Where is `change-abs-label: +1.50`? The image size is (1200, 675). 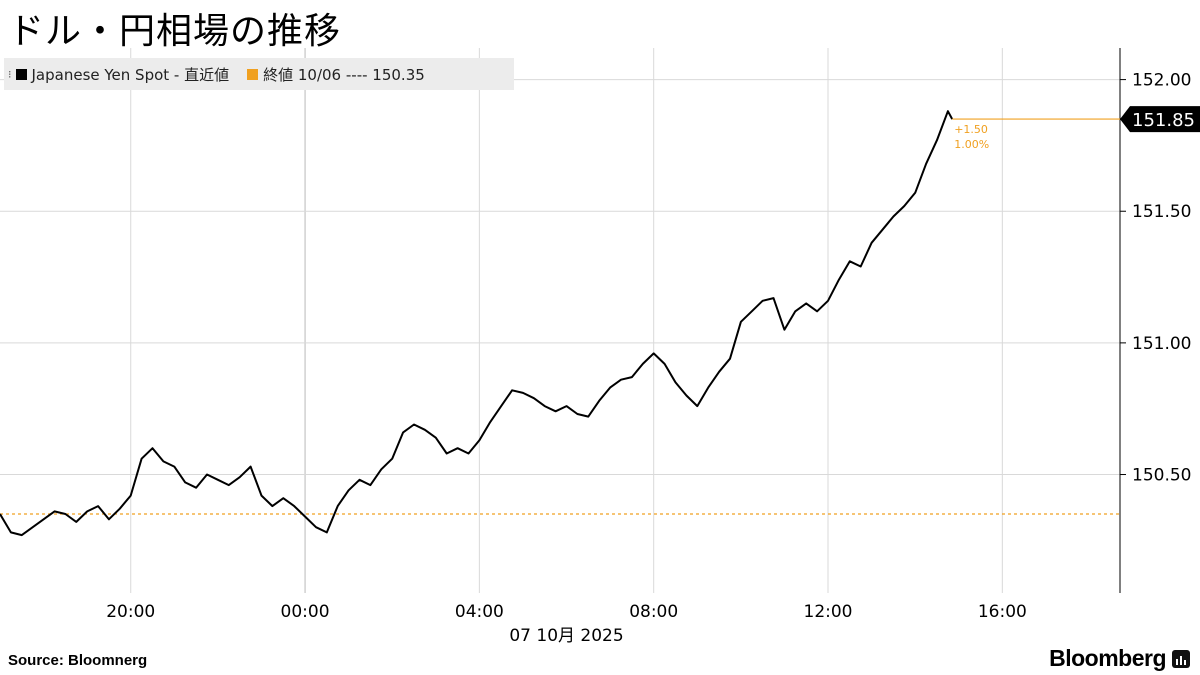
change-abs-label: +1.50 is located at coordinates (971, 129).